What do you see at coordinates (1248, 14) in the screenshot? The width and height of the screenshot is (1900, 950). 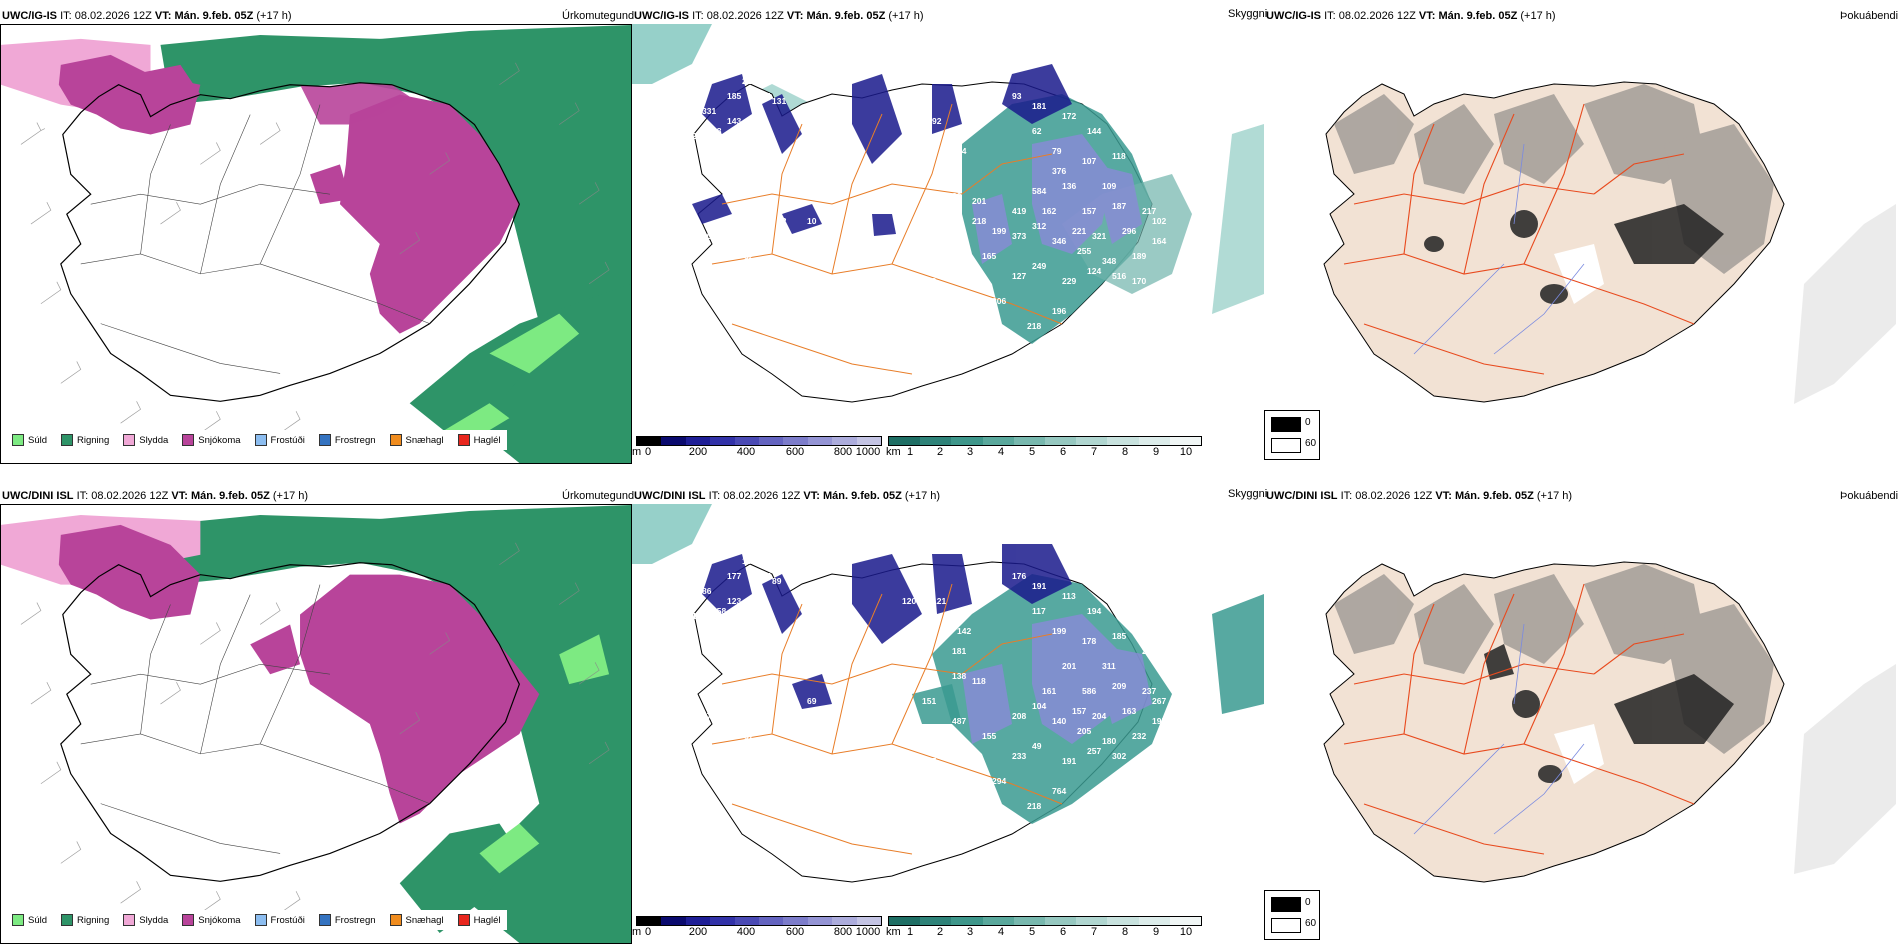 I see `panel-title: Skyggni` at bounding box center [1248, 14].